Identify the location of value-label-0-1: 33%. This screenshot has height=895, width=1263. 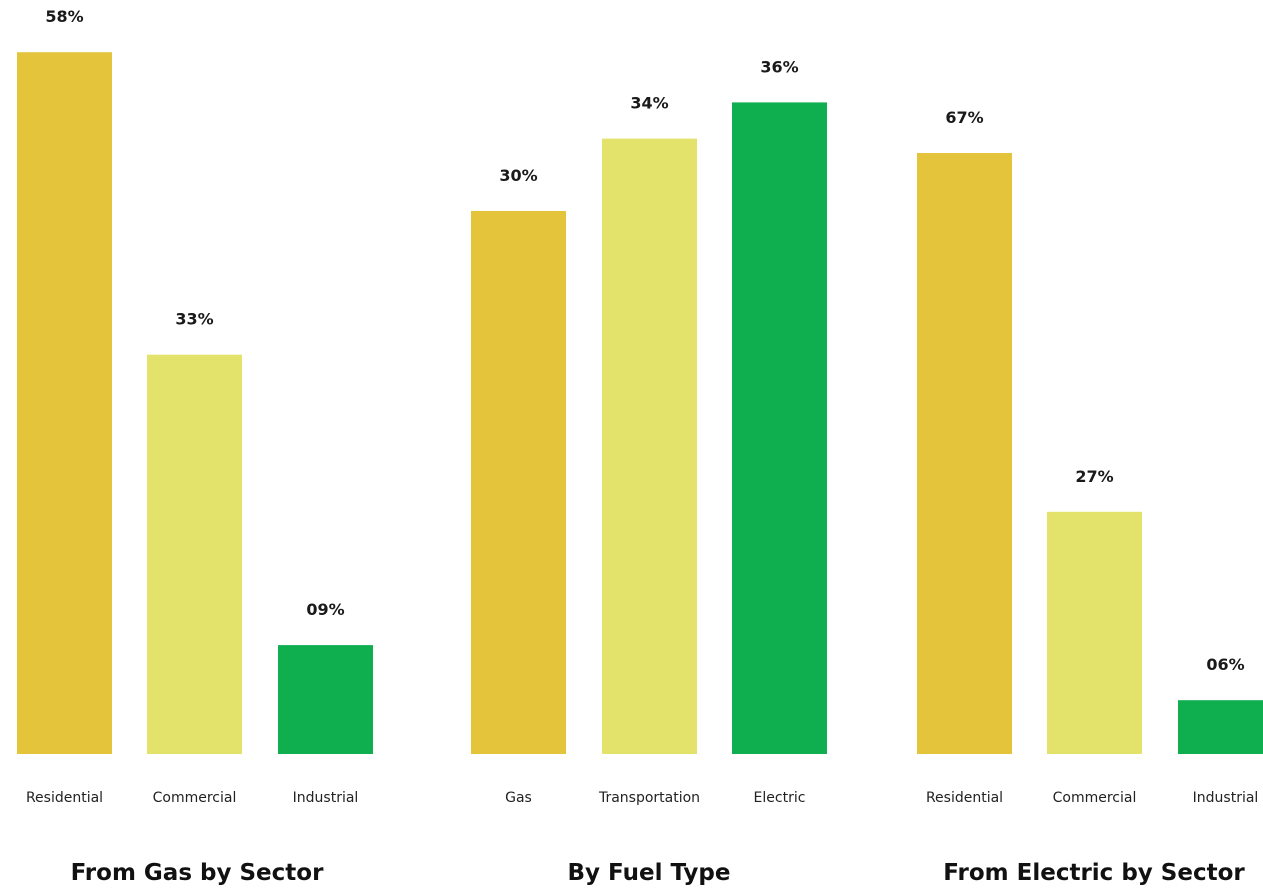
(194, 319).